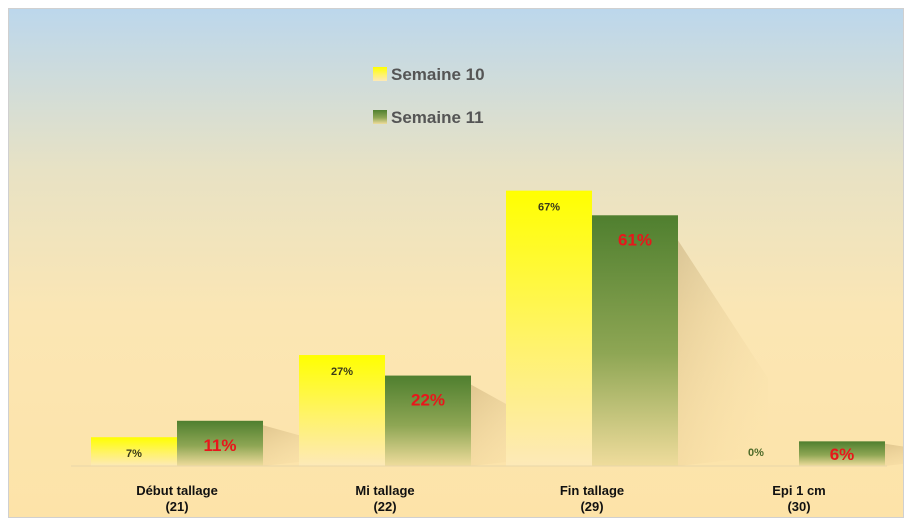  What do you see at coordinates (798, 490) in the screenshot?
I see `category-label-epi-1-cm: Epi 1 cm` at bounding box center [798, 490].